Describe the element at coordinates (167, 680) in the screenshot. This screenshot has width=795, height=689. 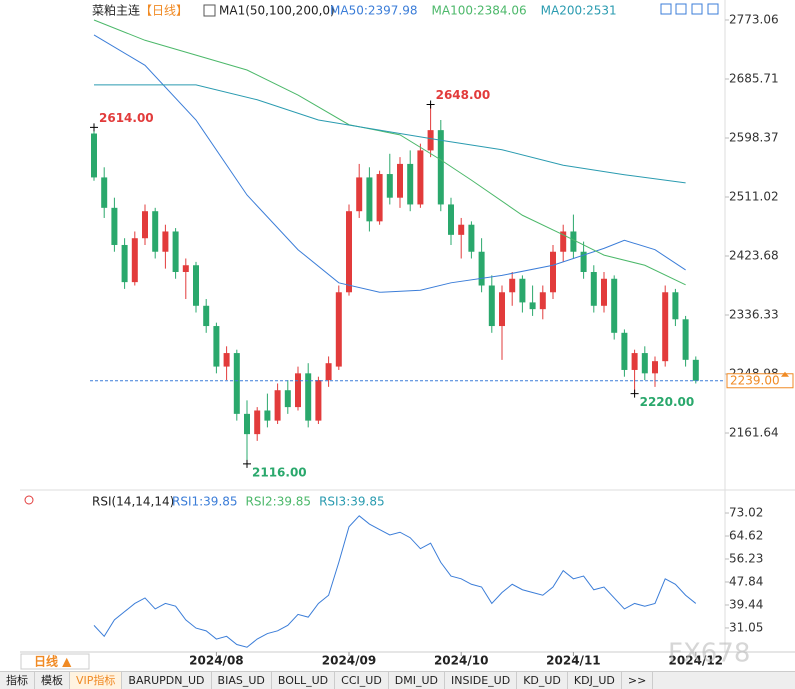
I see `toolbar-tab: BARUPDN_UD` at that location.